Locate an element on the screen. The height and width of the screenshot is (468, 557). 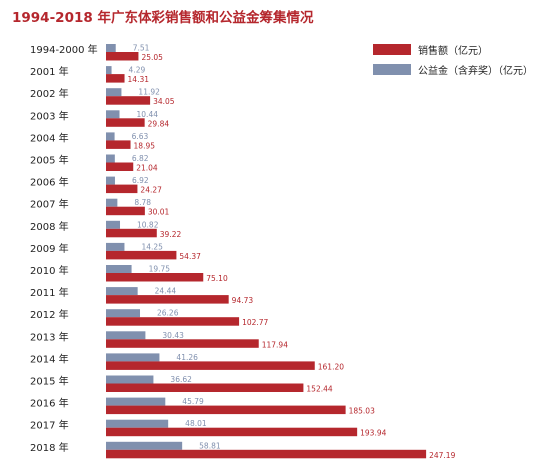
data-label-sales: 30.01 is located at coordinates (159, 212).